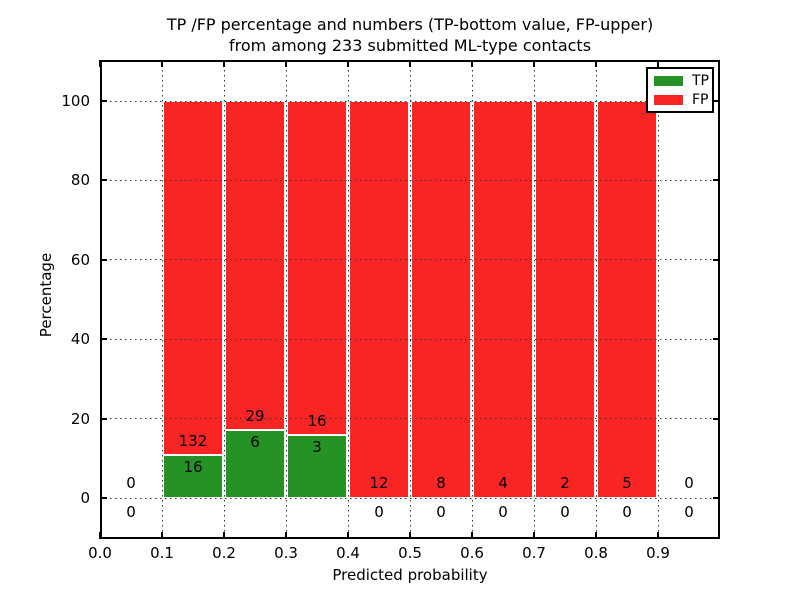  What do you see at coordinates (80, 259) in the screenshot?
I see `y-tick-label-60: 60` at bounding box center [80, 259].